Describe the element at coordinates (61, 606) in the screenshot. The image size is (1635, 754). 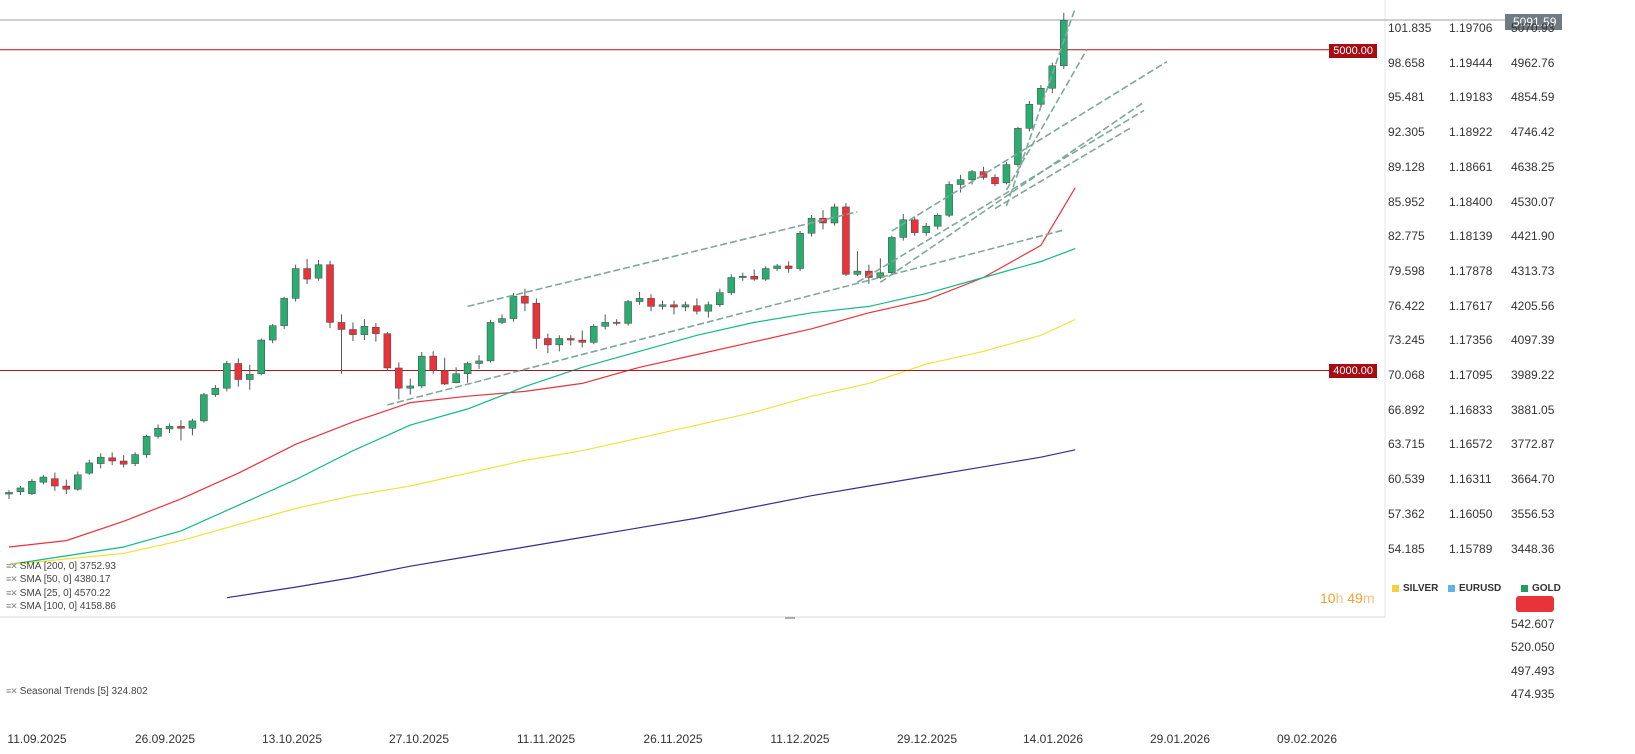
I see `legend-sma-100: ≡✕ SMA [100, 0] 4158.86` at that location.